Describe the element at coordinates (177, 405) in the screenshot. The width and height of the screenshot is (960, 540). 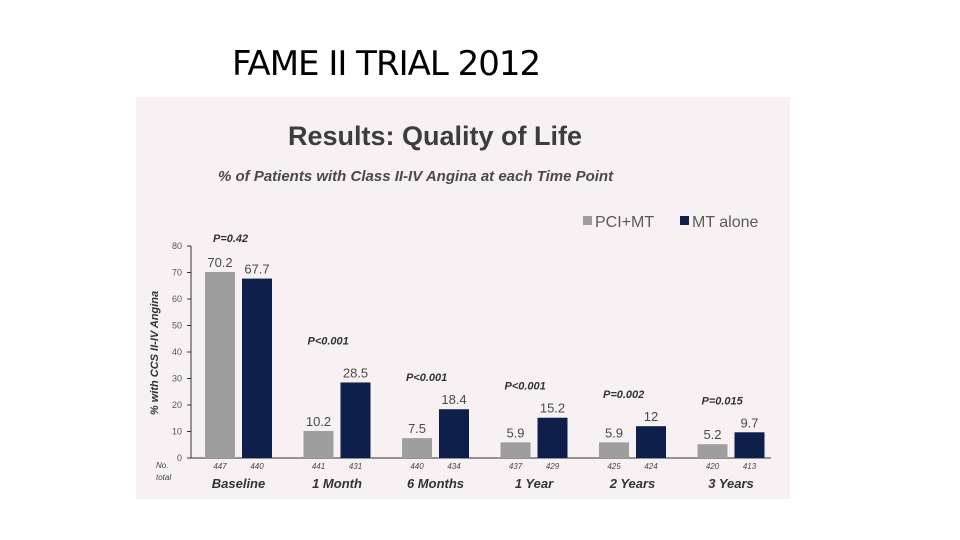
I see `y-tick-label: 20` at that location.